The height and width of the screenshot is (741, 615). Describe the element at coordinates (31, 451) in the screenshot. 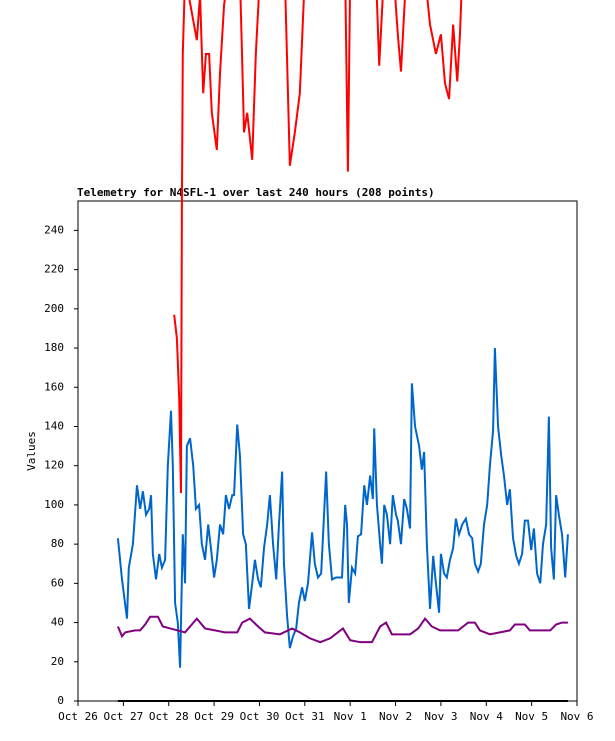

I see `y-axis-label: Values` at that location.